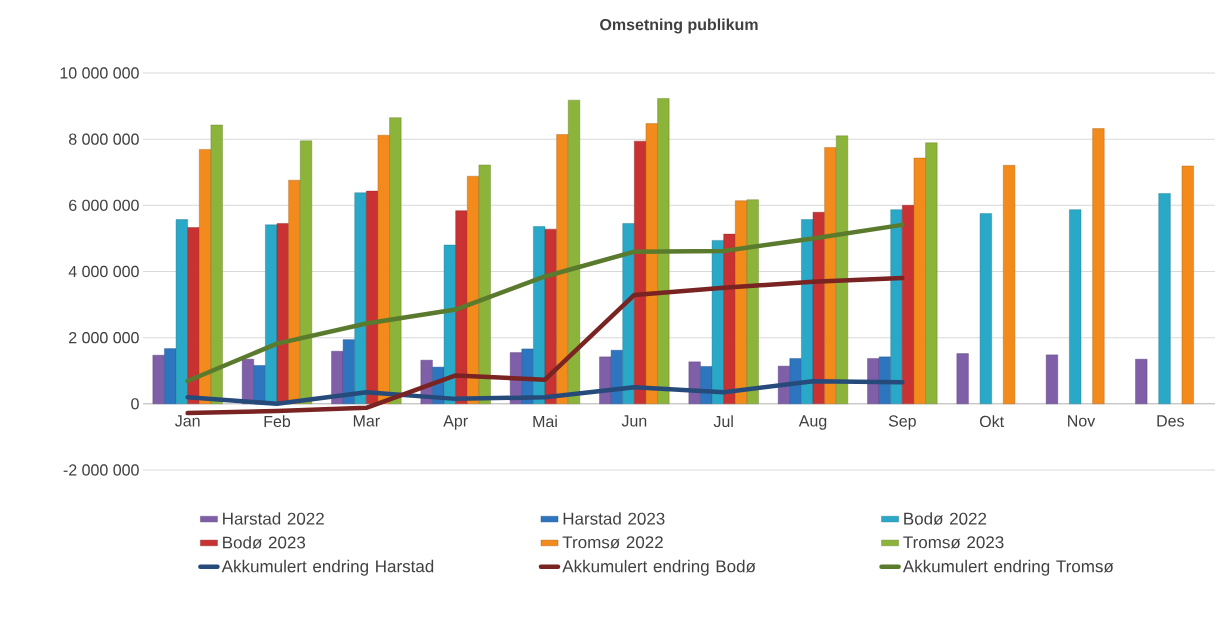 This screenshot has width=1219, height=622. Describe the element at coordinates (264, 542) in the screenshot. I see `legend-label: Bodø 2023` at that location.